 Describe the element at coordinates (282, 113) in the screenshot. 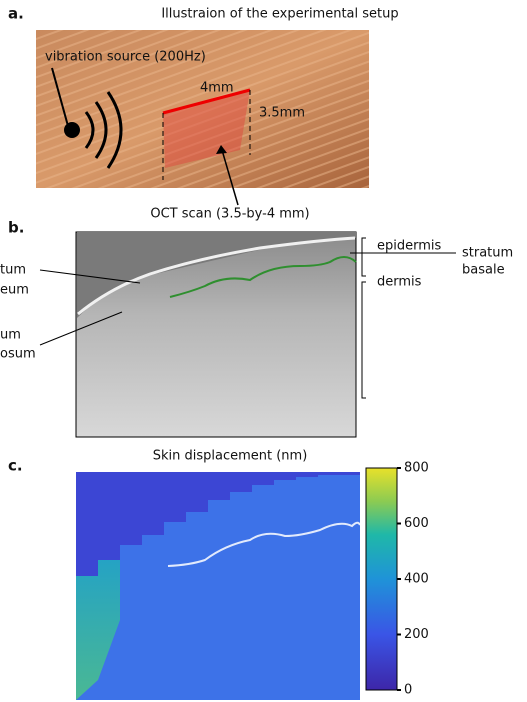

I see `annotation: 3.5mm` at that location.